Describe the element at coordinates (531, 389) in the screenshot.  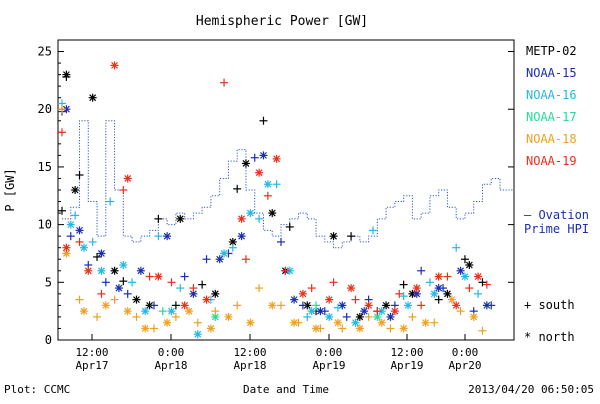
I see `plot-timestamp: 2013/04/20 06:50:05` at that location.